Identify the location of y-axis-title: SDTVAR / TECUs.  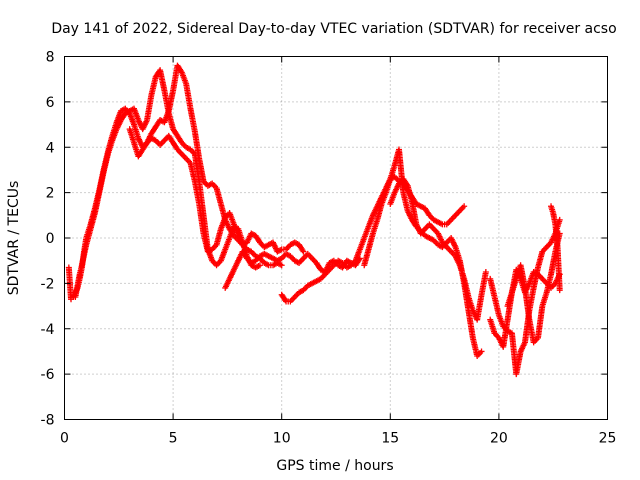
(14, 238).